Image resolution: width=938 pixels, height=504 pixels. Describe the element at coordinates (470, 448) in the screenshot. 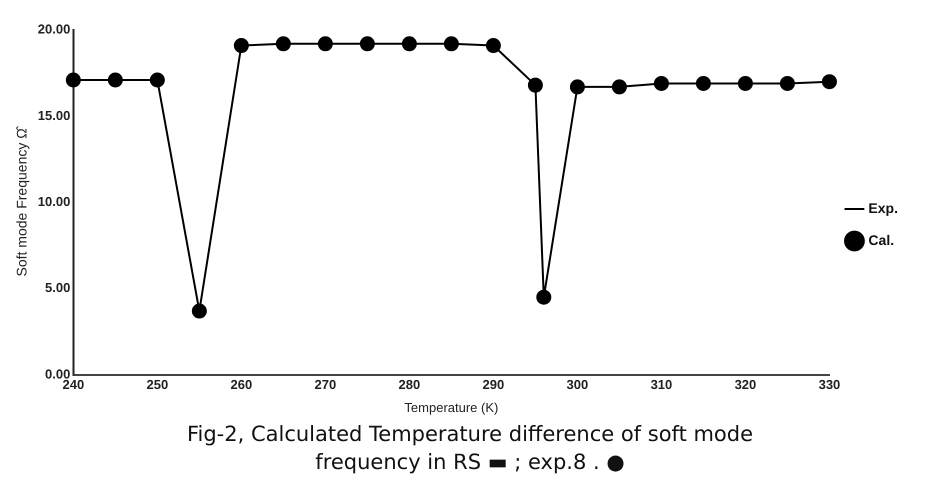

I see `text: Fig-2, Calculated Temperature difference of soft mode frequency in RS ▬ ; exp.8 . ●` at that location.